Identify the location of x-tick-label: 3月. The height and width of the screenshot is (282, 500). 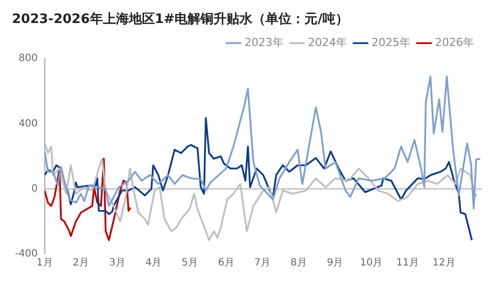
(117, 263).